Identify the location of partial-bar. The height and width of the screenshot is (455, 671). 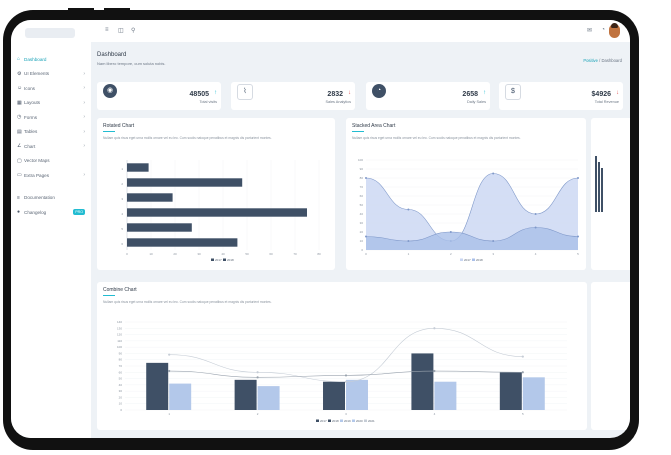
(602, 190).